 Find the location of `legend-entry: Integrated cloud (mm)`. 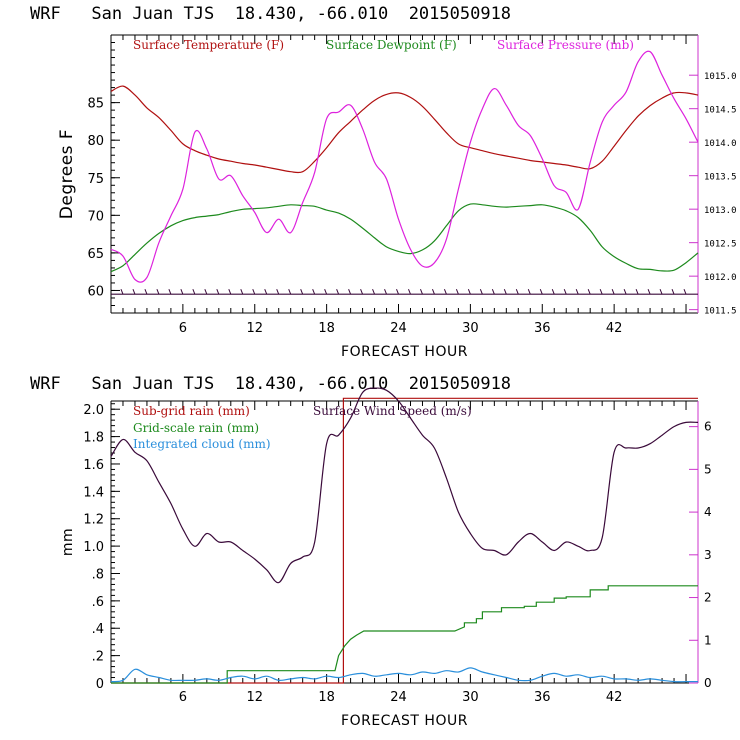

legend-entry: Integrated cloud (mm) is located at coordinates (202, 444).